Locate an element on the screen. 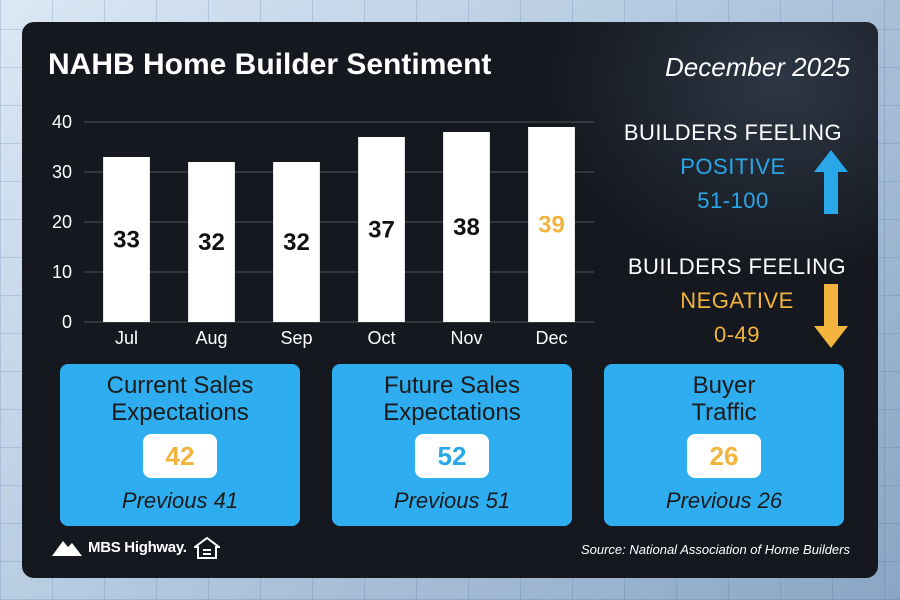 The height and width of the screenshot is (600, 900). legend-negative-word: NEGATIVE is located at coordinates (737, 300).